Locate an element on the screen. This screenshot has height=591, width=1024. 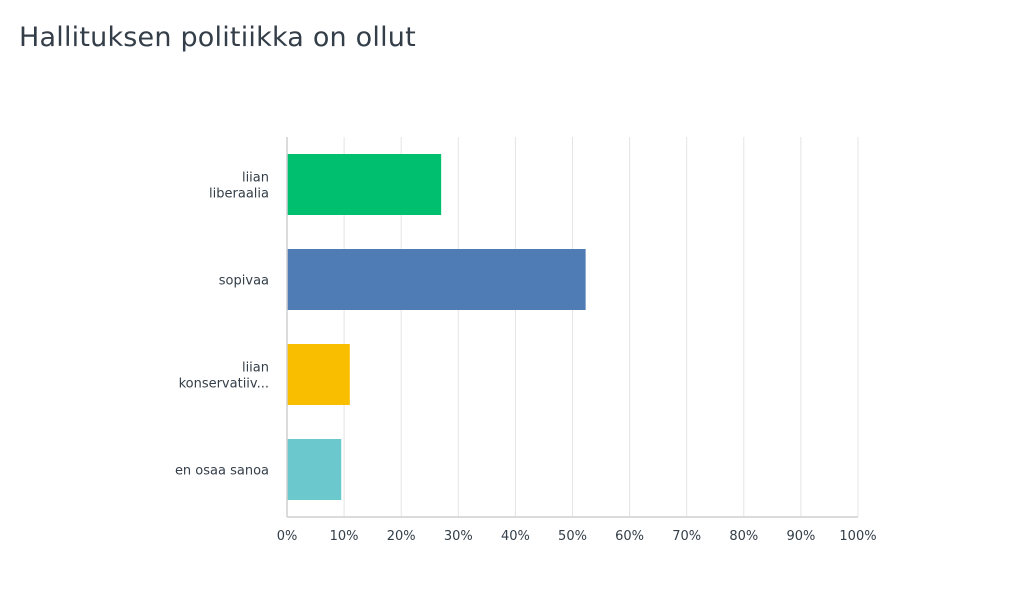
x-tick-label: 0% is located at coordinates (287, 536).